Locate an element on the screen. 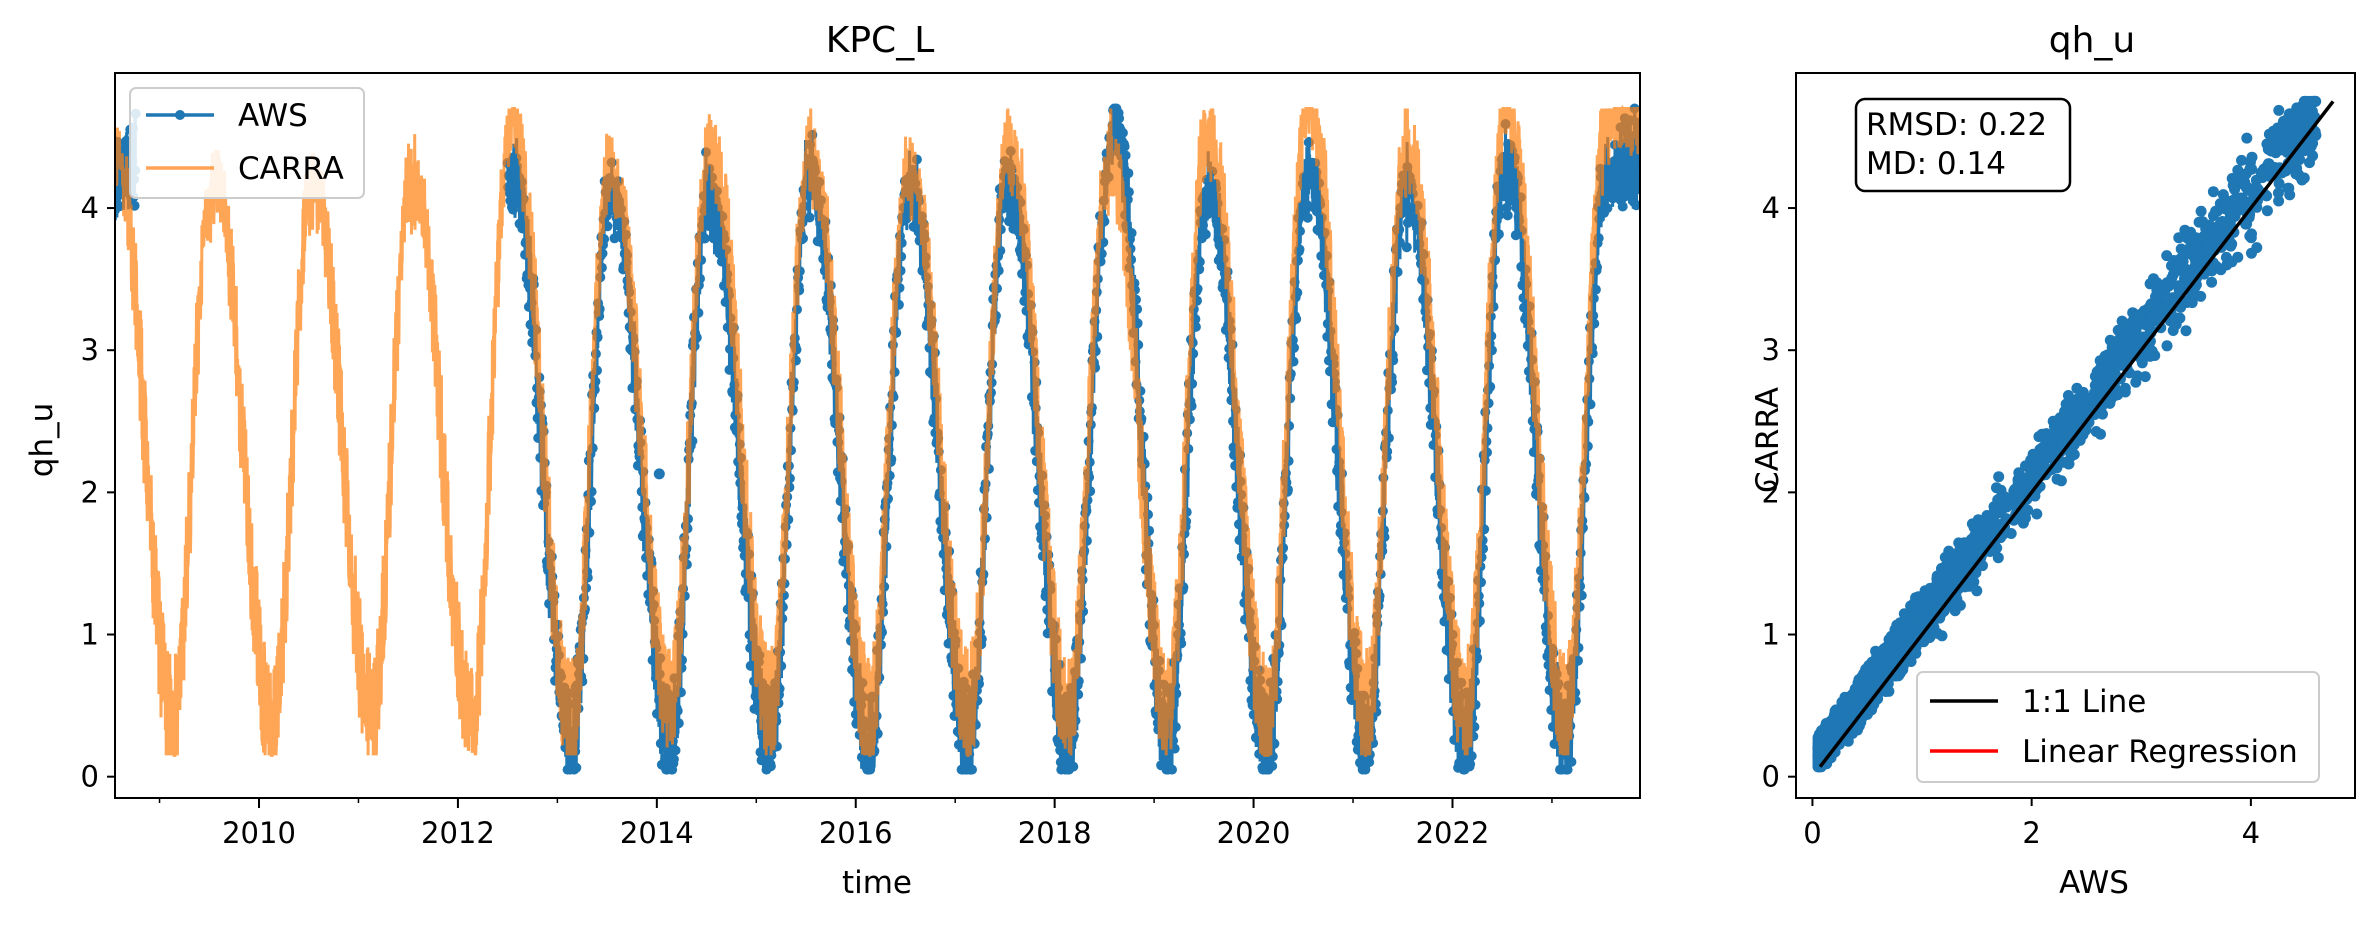 Image resolution: width=2371 pixels, height=926 pixels. x-tick-label: 2020 is located at coordinates (1254, 833).